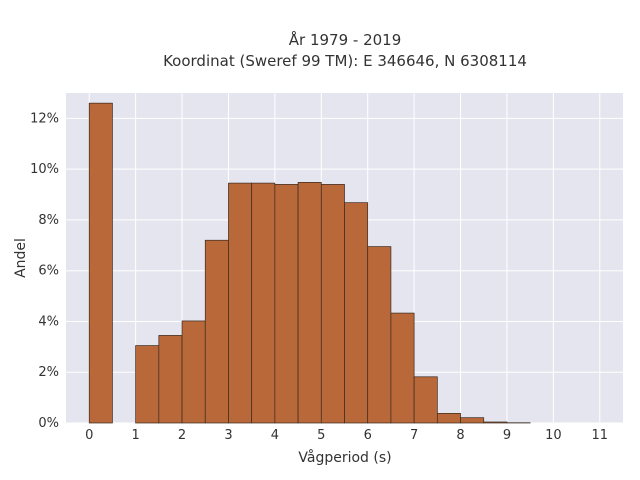  I want to click on x-tick-label: 6, so click(368, 435).